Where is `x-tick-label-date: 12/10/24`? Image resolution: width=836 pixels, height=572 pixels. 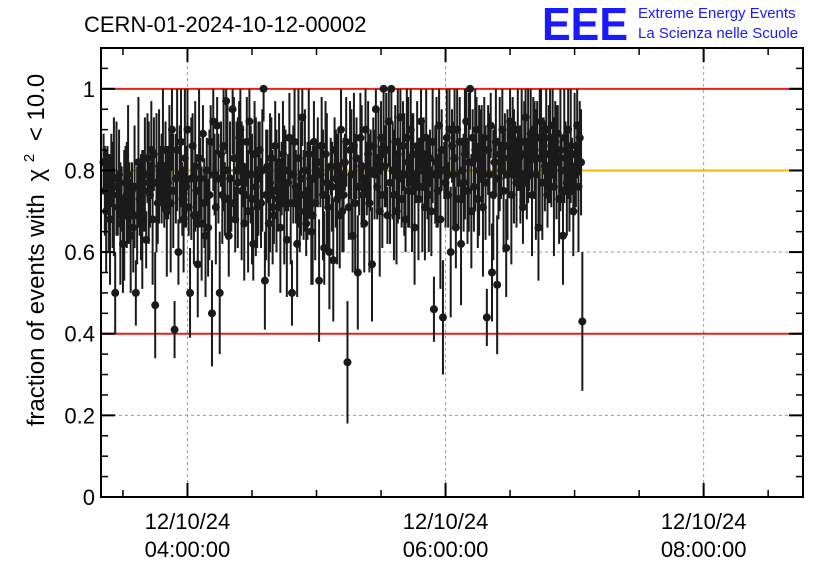
x-tick-label-date: 12/10/24 is located at coordinates (446, 521).